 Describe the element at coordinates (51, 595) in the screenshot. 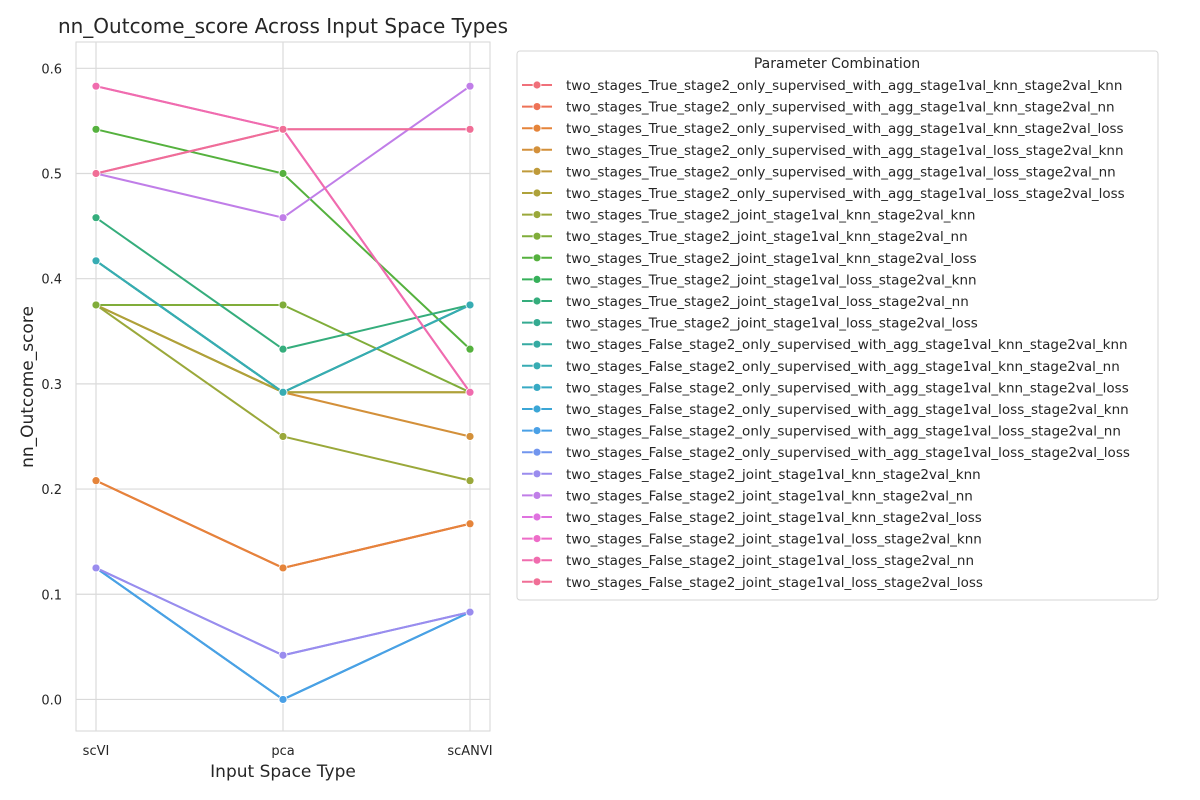

I see `y-tick-label: 0.1` at that location.